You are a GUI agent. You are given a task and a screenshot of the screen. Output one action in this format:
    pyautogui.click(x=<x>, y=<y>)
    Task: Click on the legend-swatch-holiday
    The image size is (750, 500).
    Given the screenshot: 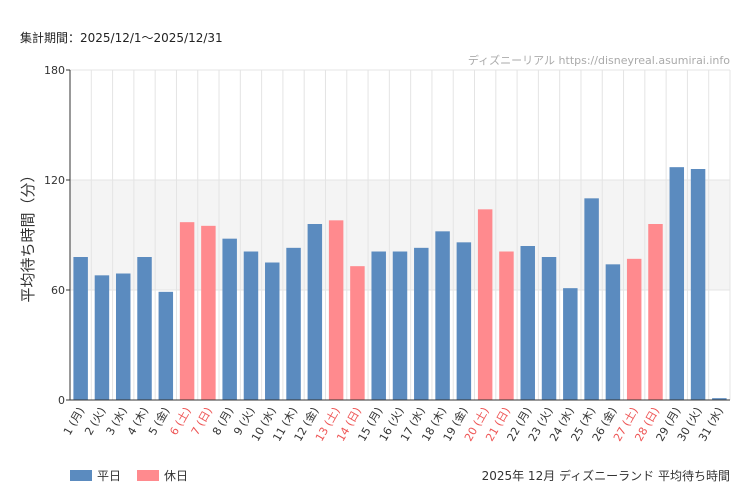 What is the action you would take?
    pyautogui.click(x=148, y=475)
    